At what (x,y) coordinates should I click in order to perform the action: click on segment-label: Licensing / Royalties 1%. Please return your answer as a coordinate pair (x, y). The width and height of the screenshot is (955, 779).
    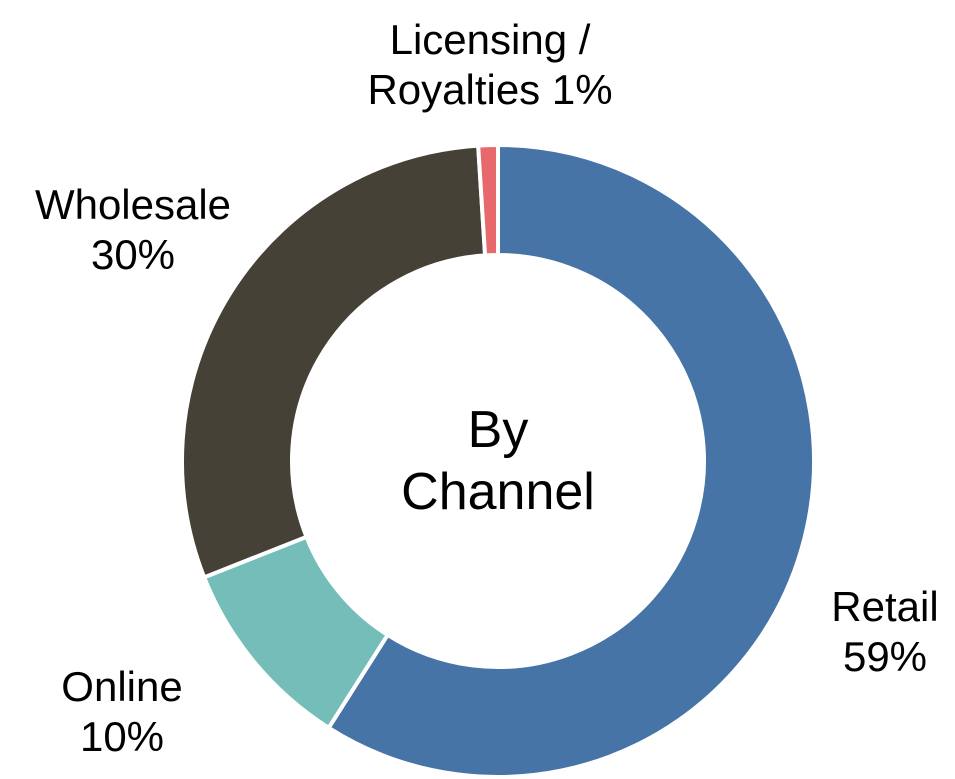
    Looking at the image, I should click on (490, 65).